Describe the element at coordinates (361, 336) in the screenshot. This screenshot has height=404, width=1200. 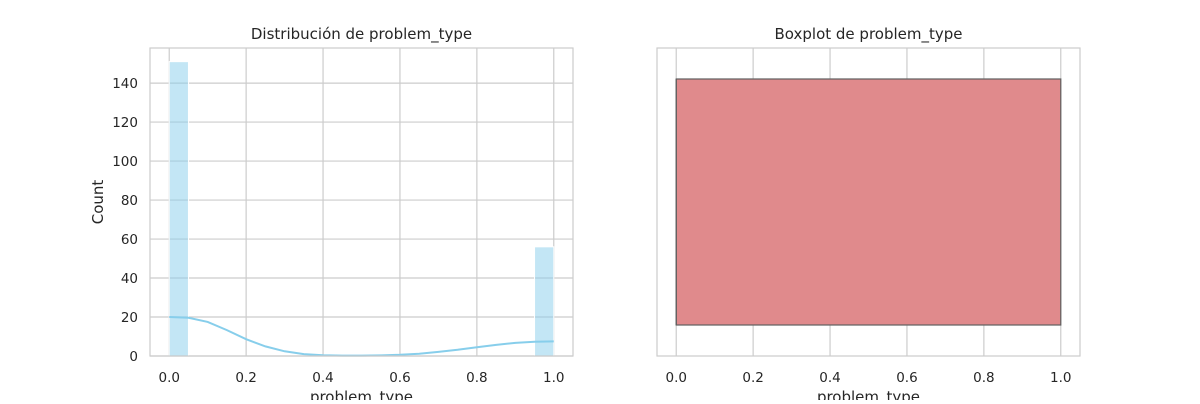
I see `kde-line` at that location.